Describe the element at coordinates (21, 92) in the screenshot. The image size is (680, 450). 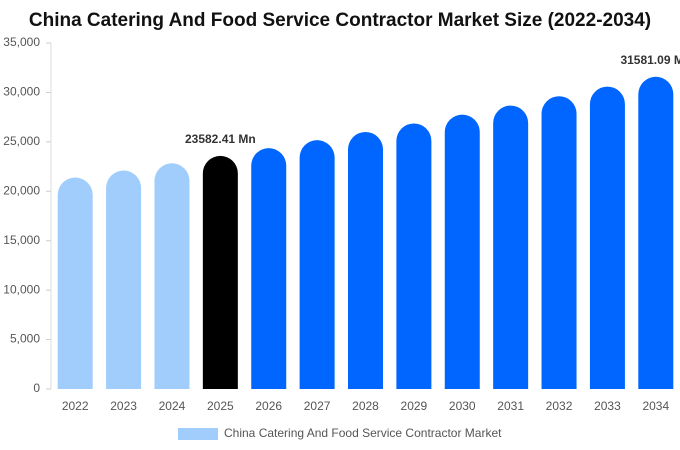
I see `y-tick-label: 30,000` at that location.